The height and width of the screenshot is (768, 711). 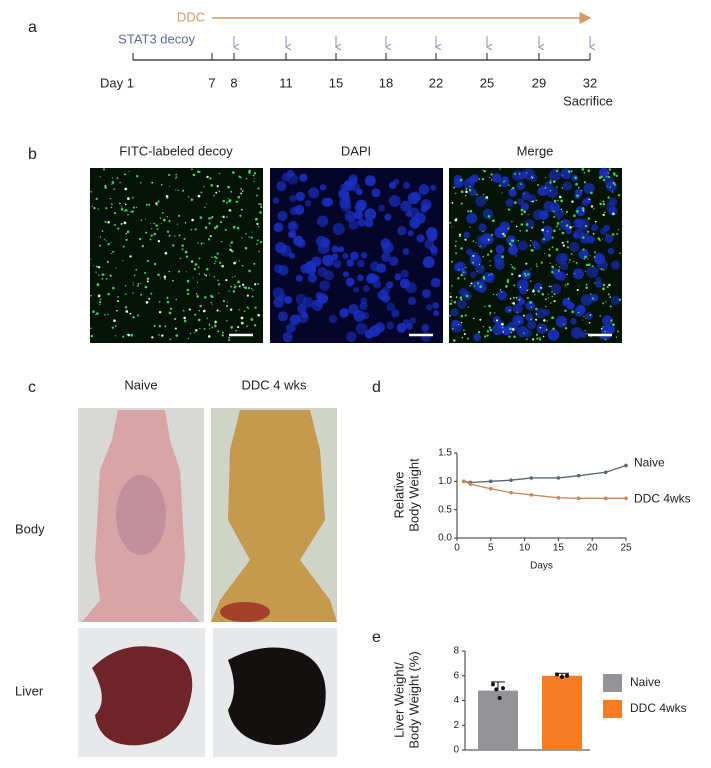 What do you see at coordinates (525, 548) in the screenshot?
I see `x-tick-label: 10` at bounding box center [525, 548].